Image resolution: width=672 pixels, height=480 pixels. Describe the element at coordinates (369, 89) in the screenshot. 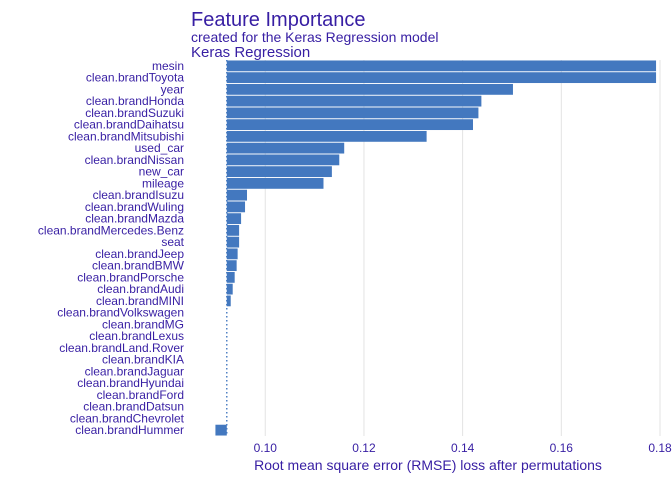

I see `bar-year` at that location.